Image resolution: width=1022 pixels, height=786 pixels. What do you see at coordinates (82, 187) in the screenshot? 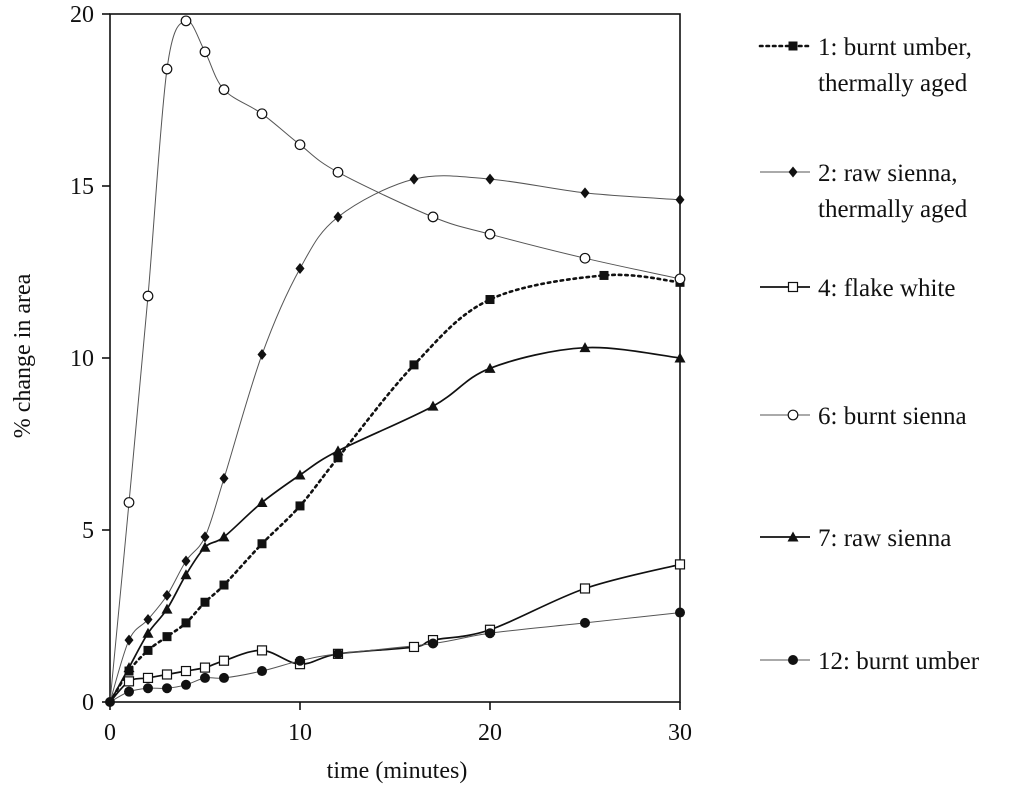
I see `y-tick-label: 15` at bounding box center [82, 187].